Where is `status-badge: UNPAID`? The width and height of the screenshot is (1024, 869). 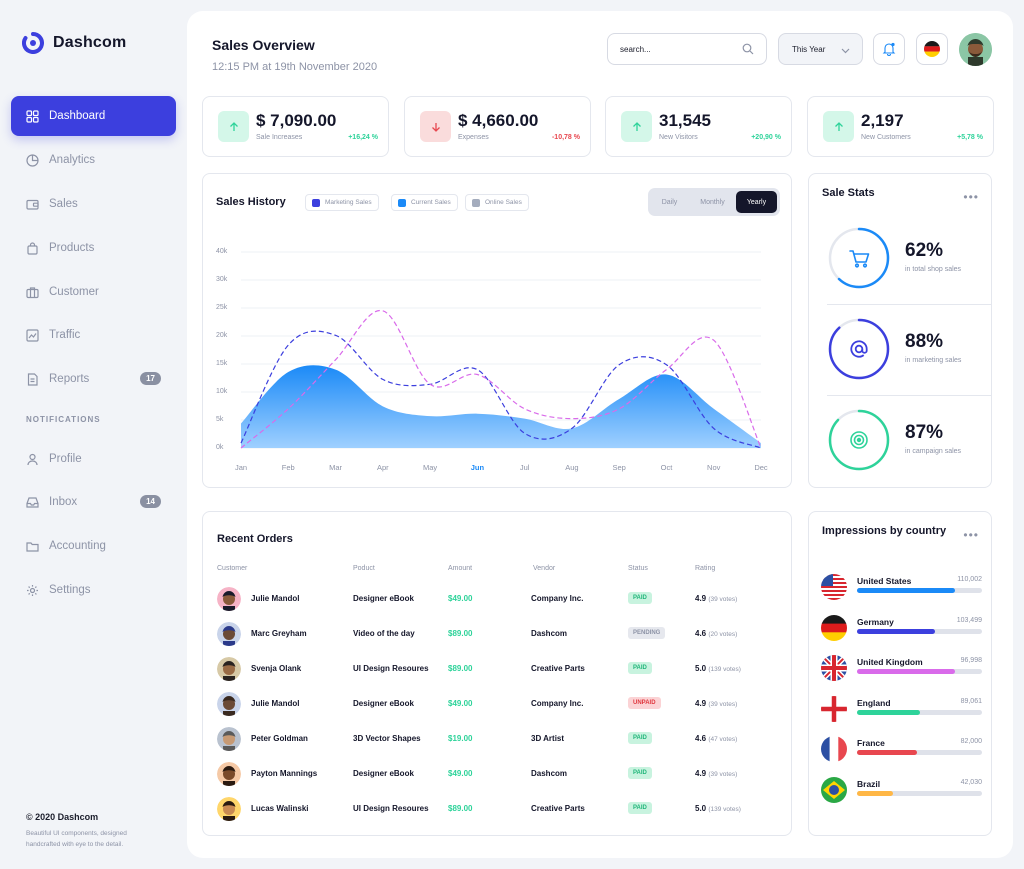 status-badge: UNPAID is located at coordinates (644, 703).